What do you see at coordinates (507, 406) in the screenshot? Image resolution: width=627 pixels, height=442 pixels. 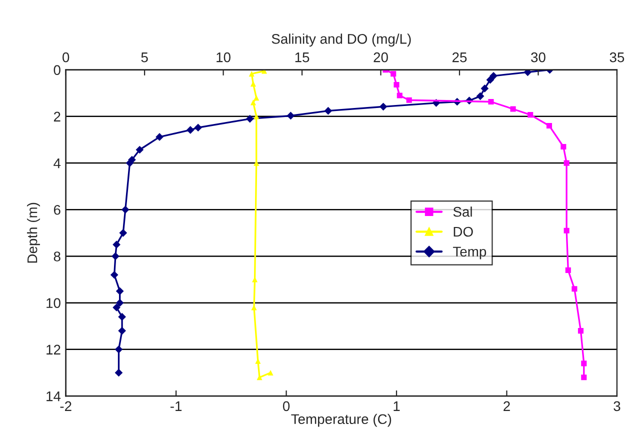 I see `x-tick-label: 2` at bounding box center [507, 406].